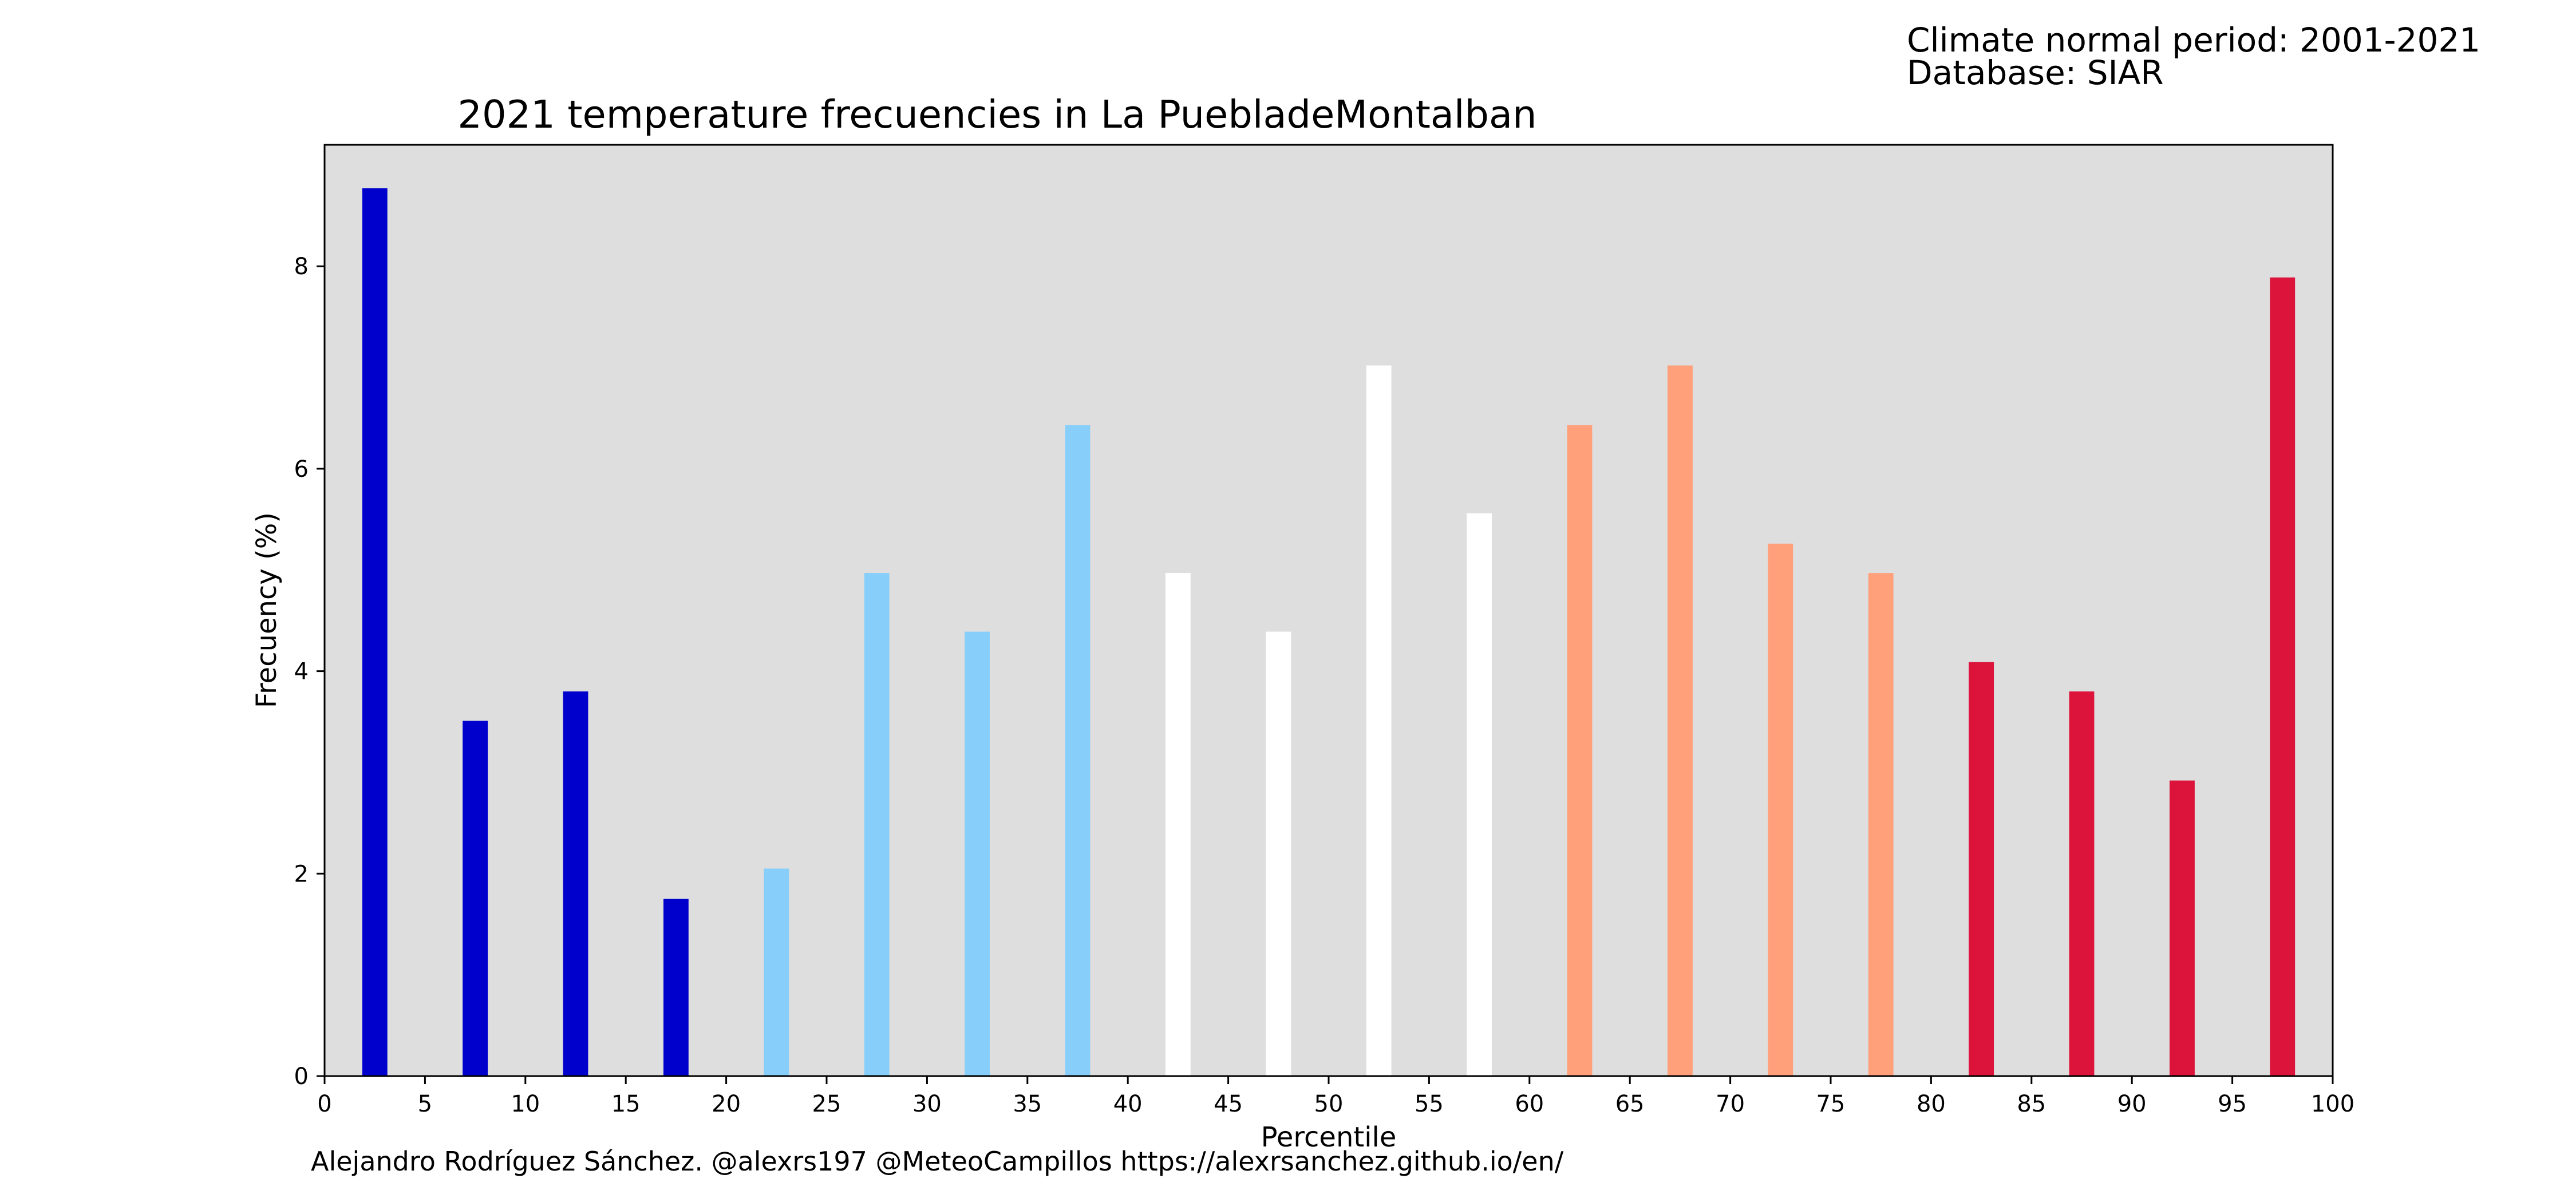 The height and width of the screenshot is (1202, 2576). Describe the element at coordinates (977, 854) in the screenshot. I see `bar-32.5` at that location.